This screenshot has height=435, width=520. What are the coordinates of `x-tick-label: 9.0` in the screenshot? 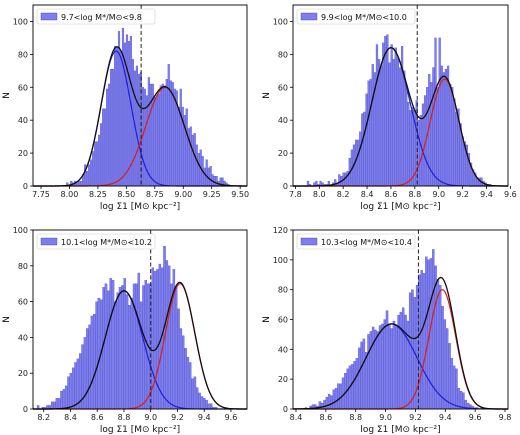 It's located at (150, 417).